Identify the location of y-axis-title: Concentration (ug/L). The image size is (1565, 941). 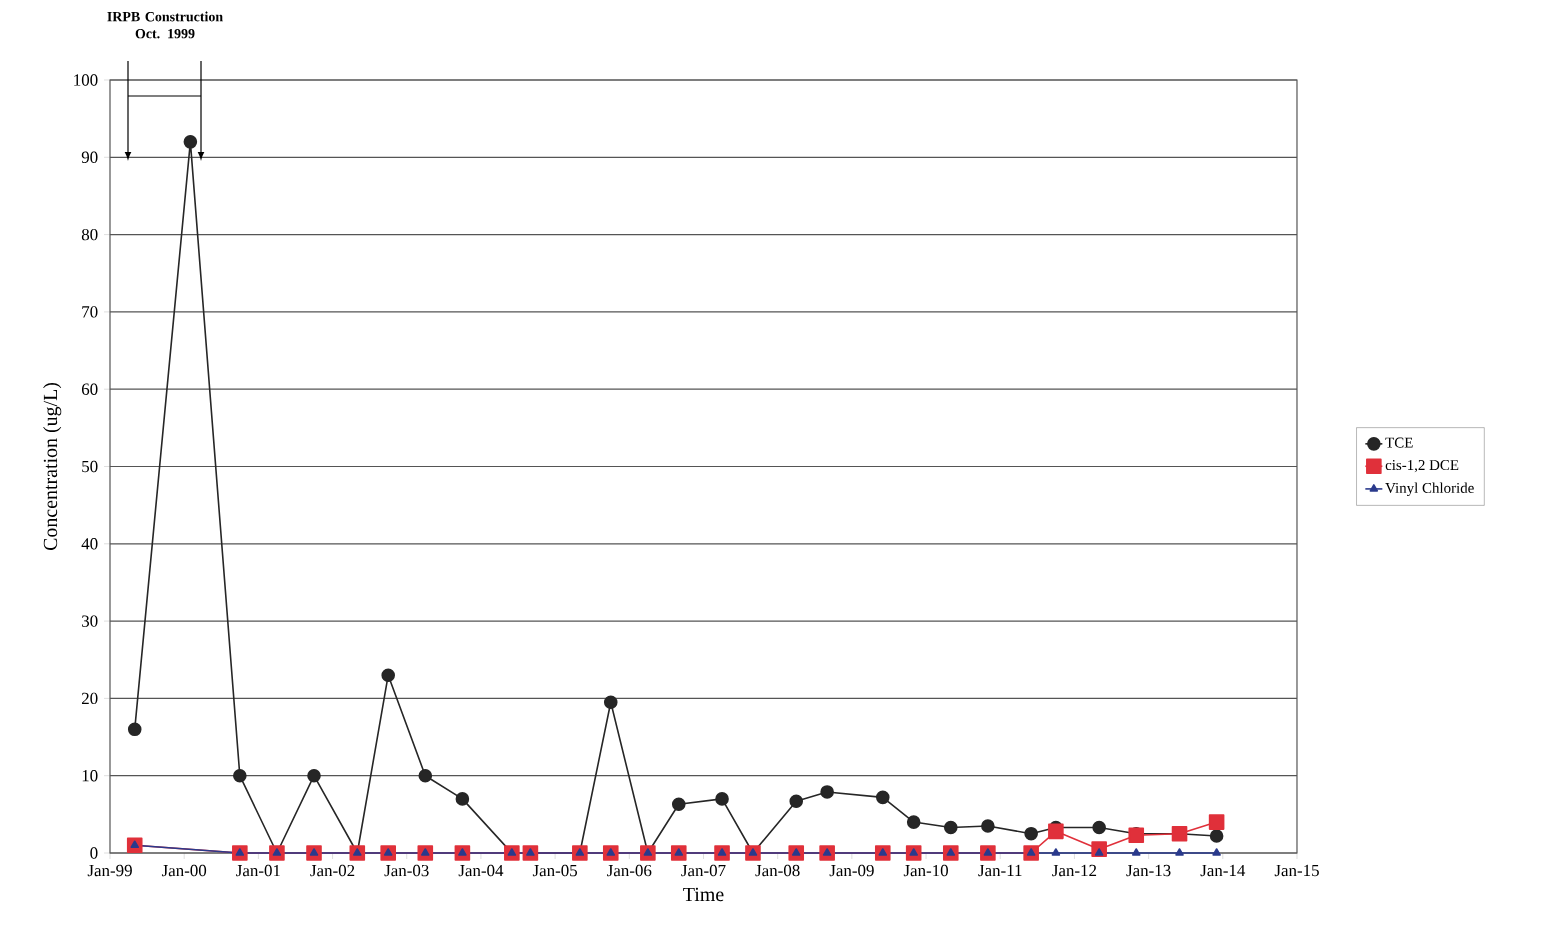
(52, 466).